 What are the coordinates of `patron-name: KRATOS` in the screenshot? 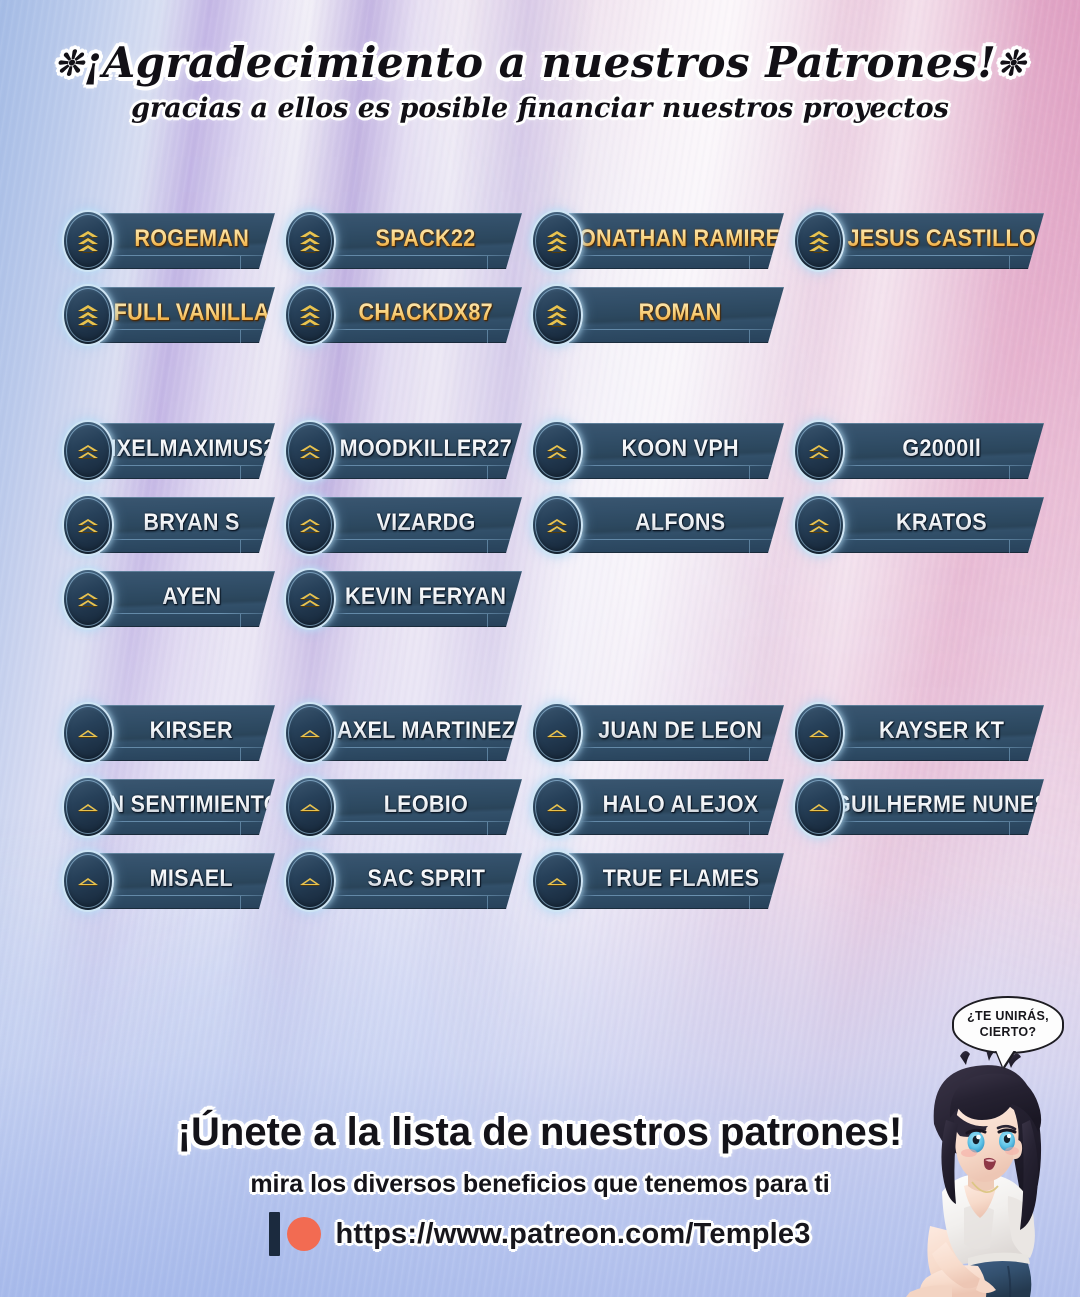 It's located at (941, 525).